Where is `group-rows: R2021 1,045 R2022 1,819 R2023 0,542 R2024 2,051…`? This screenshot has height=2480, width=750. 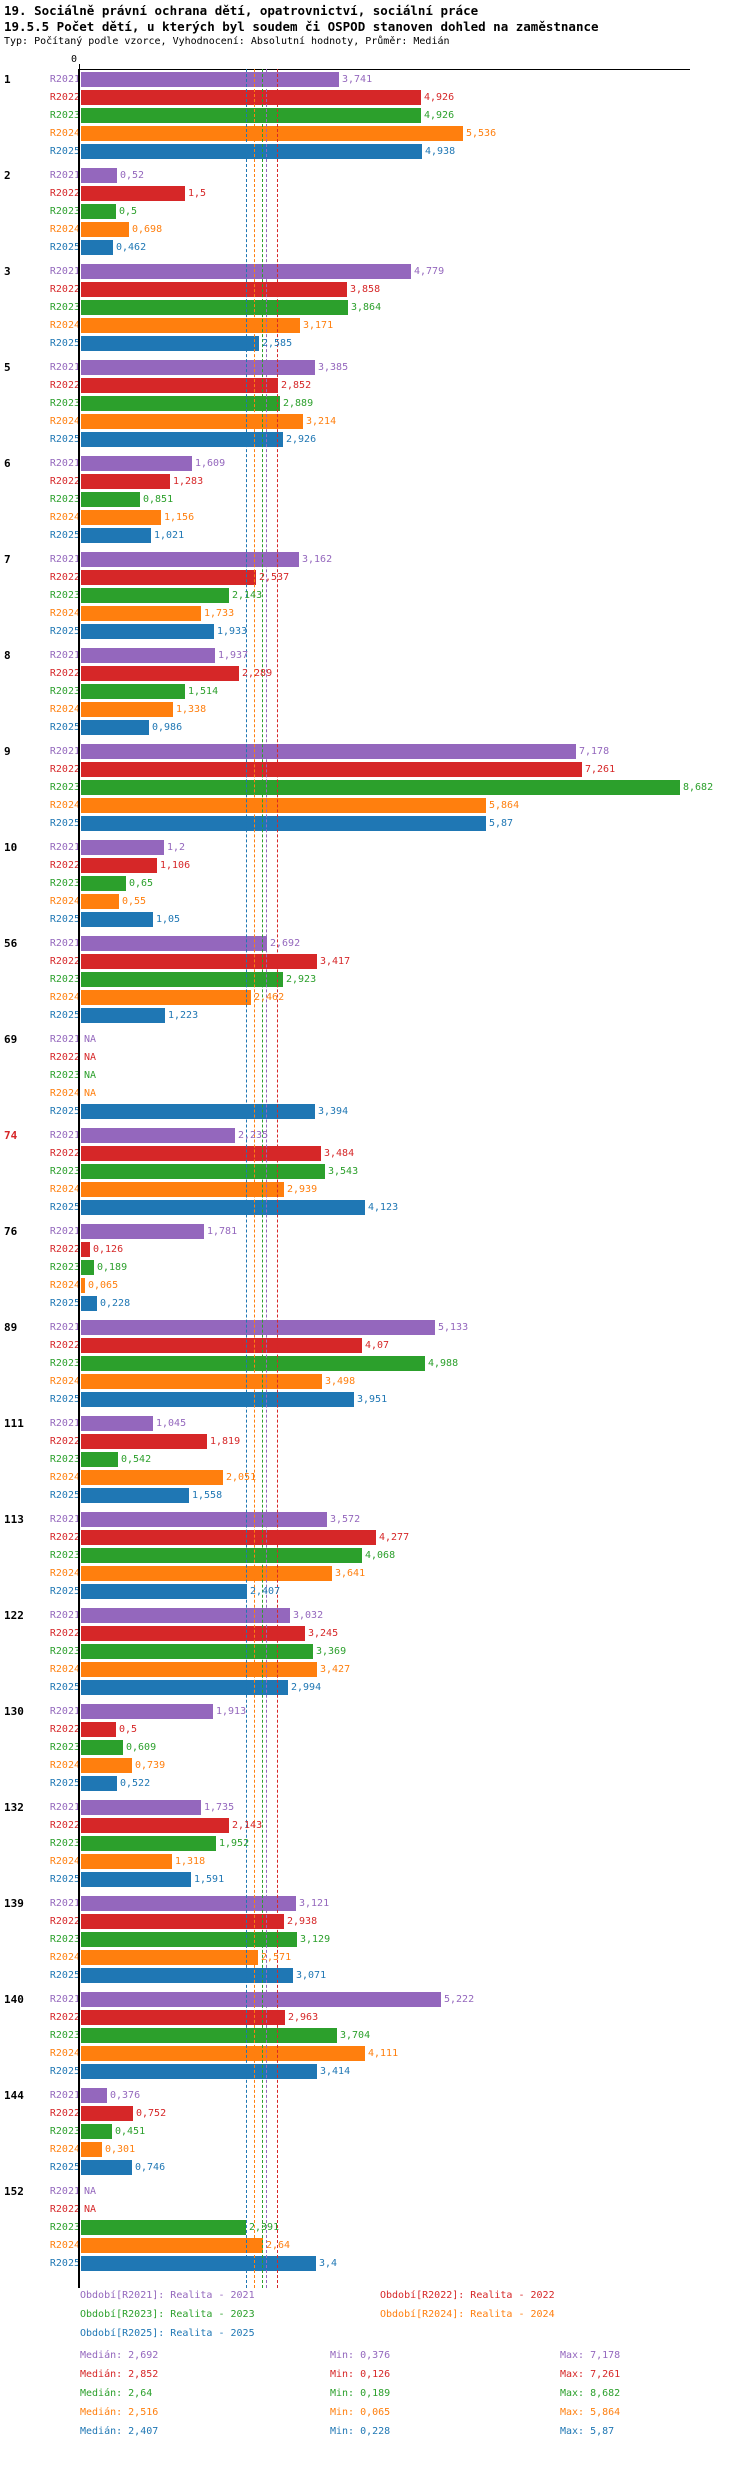 group-rows: R2021 1,045 R2022 1,819 R2023 0,542 R2024 2,051… is located at coordinates (392, 1461).